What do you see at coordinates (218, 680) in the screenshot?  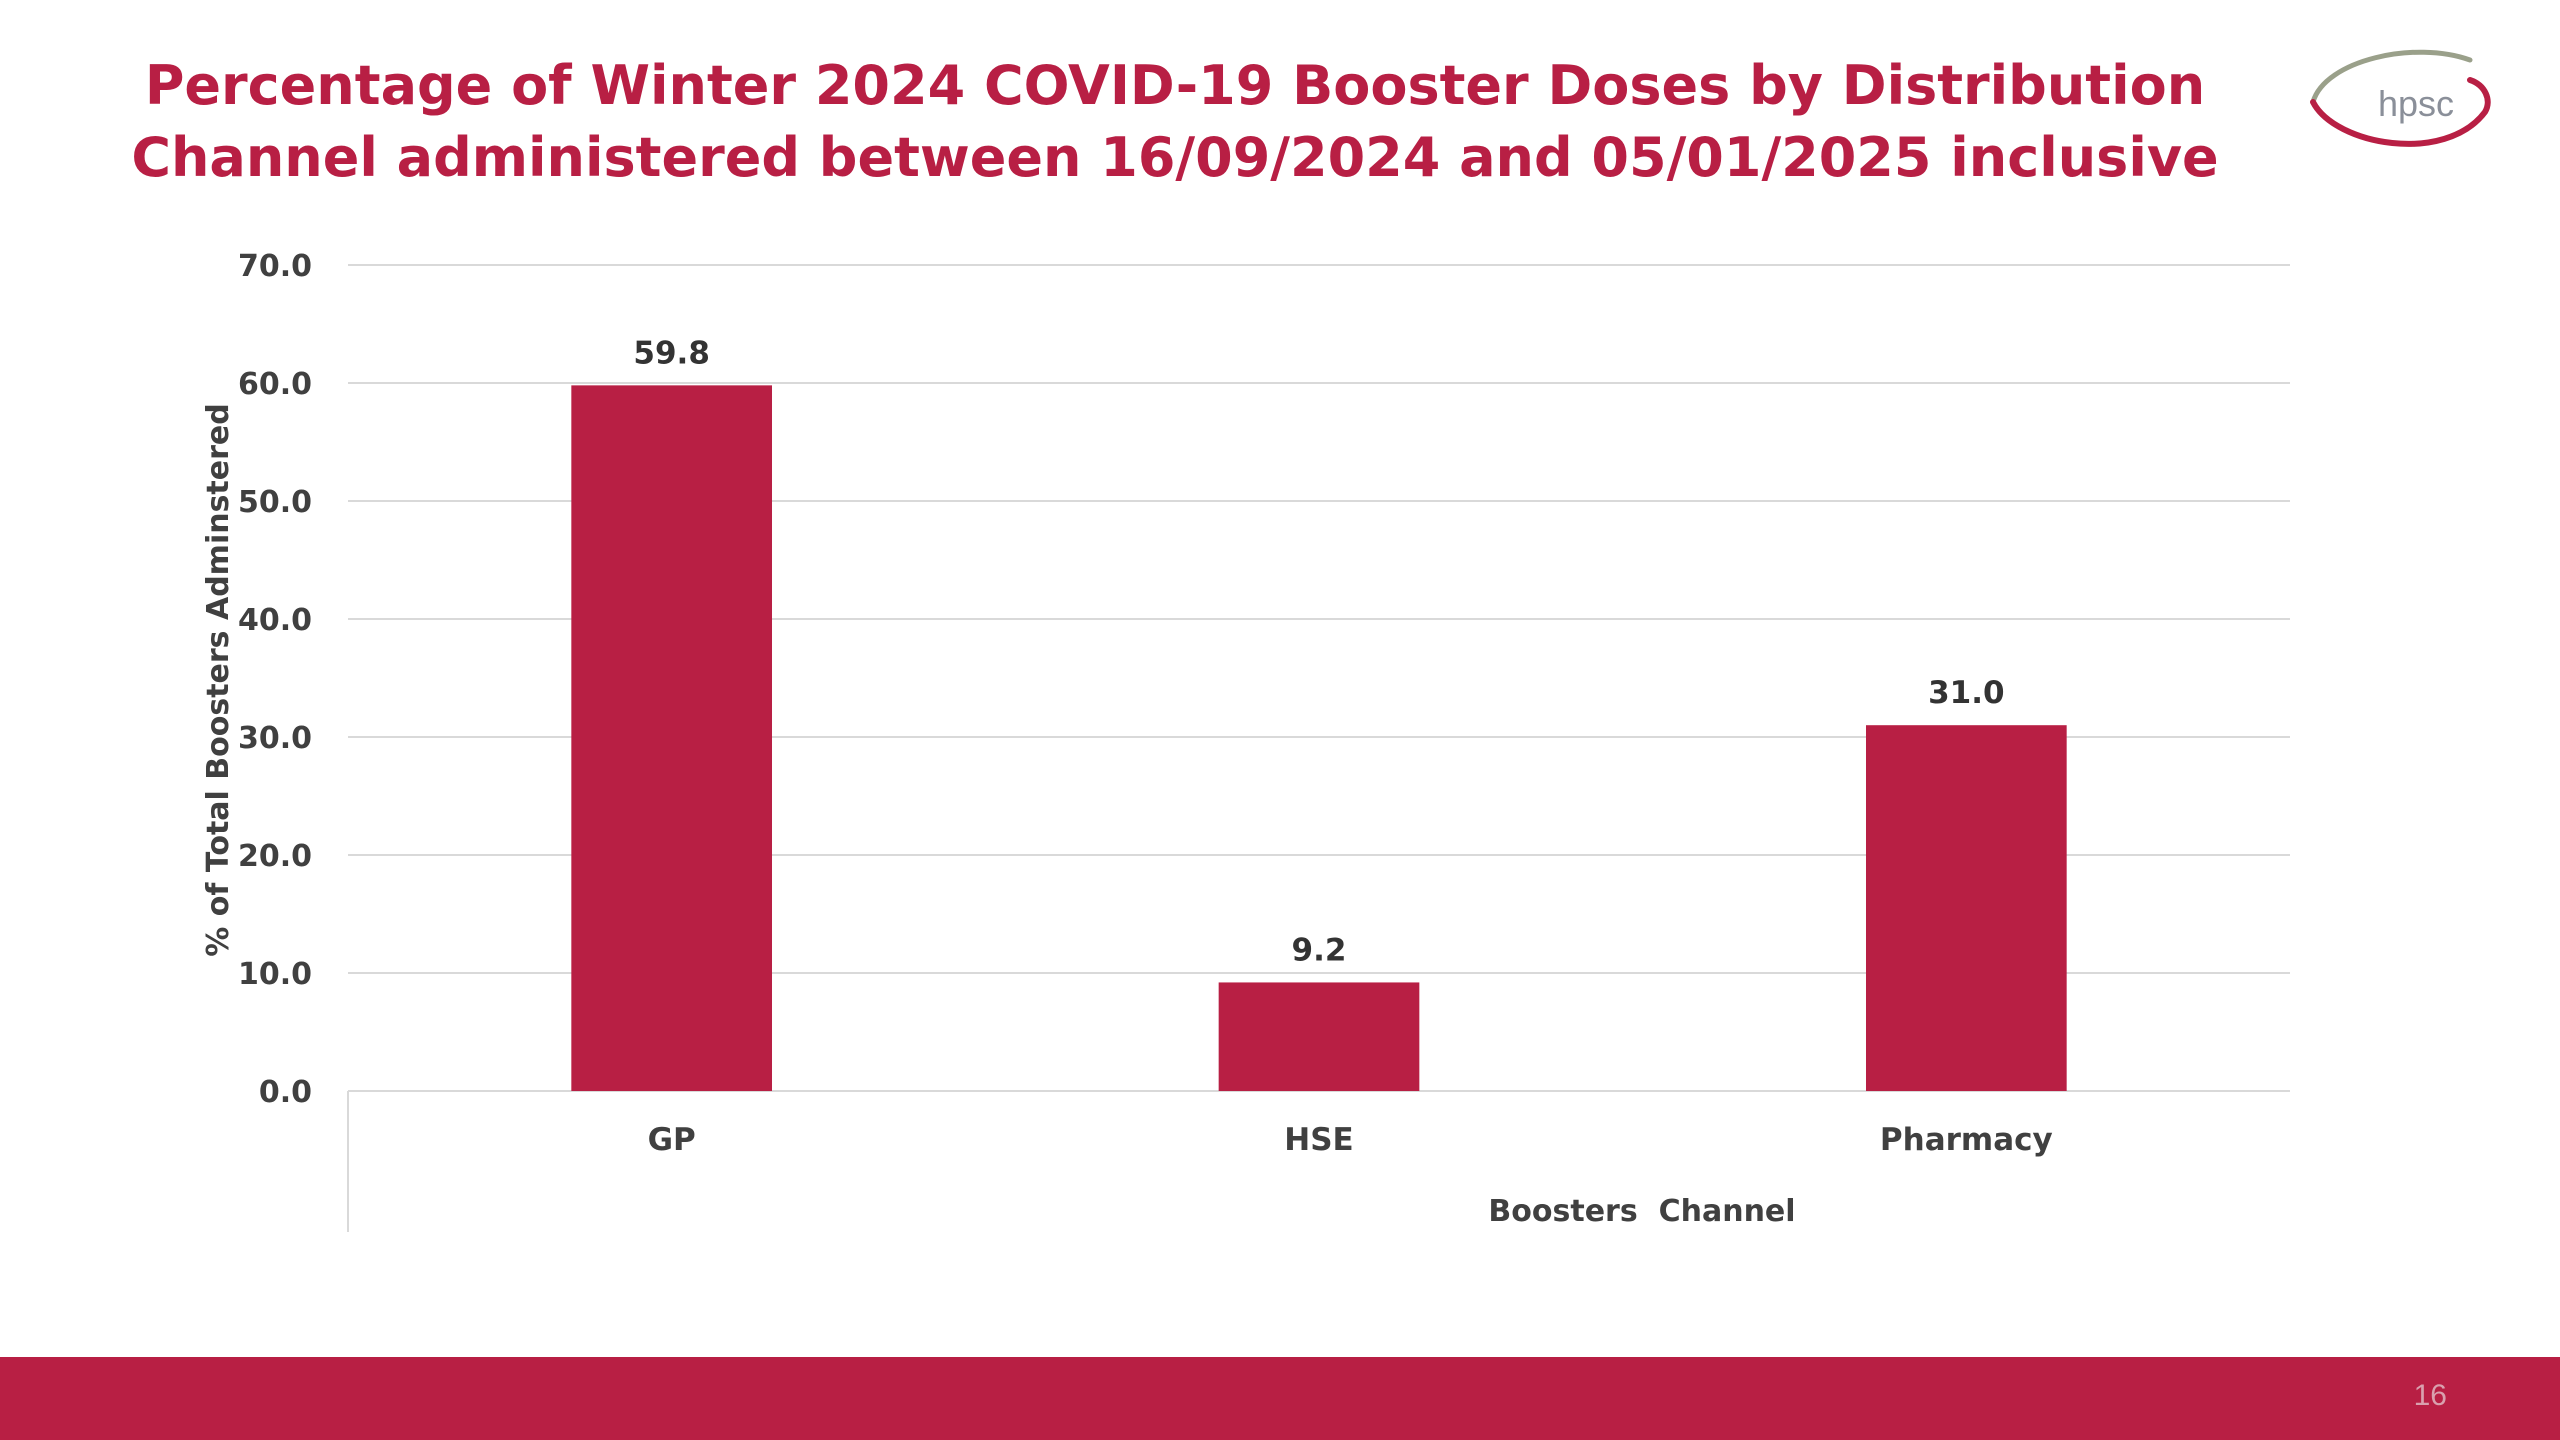 I see `y-axis-title: % of Total Boosters Adminstered` at bounding box center [218, 680].